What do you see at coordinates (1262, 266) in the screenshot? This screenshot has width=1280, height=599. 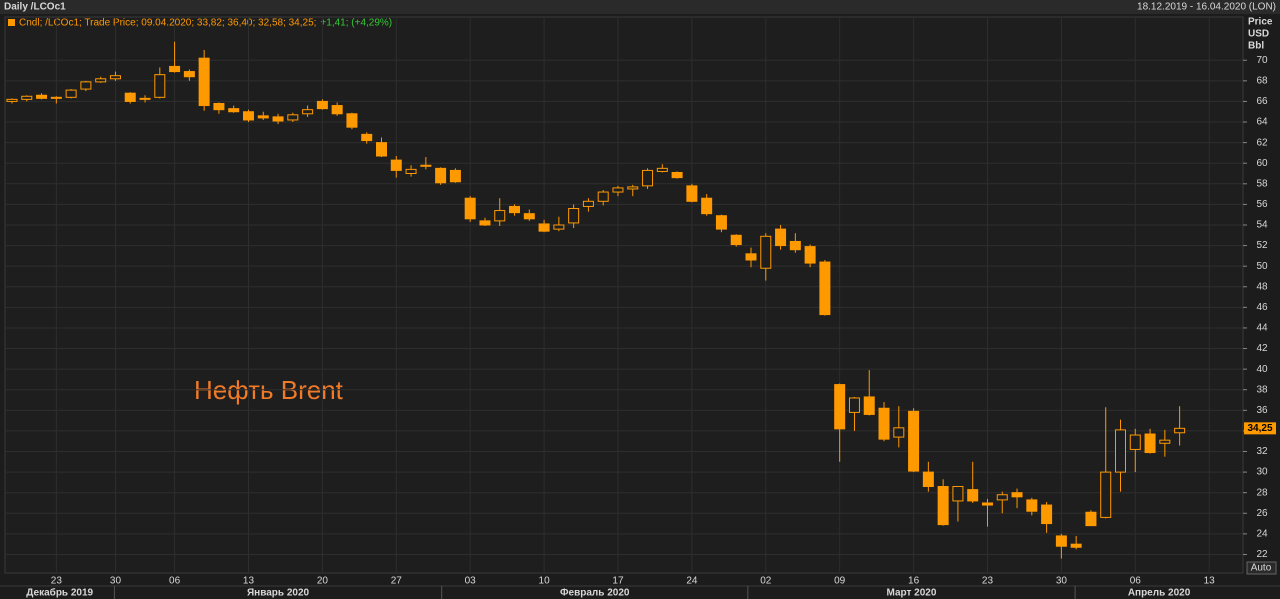 I see `y-tick-label: 50` at bounding box center [1262, 266].